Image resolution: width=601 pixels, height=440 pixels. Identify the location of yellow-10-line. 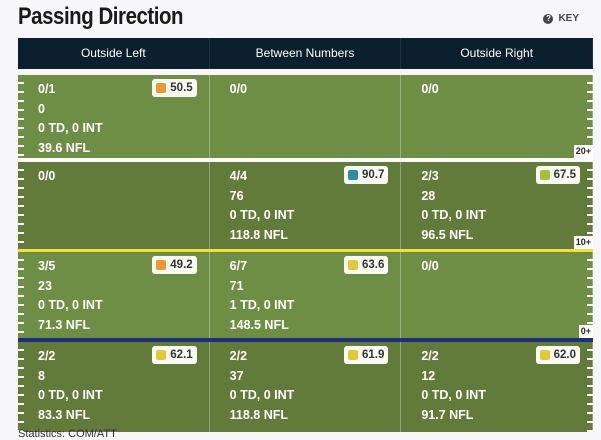
(305, 250).